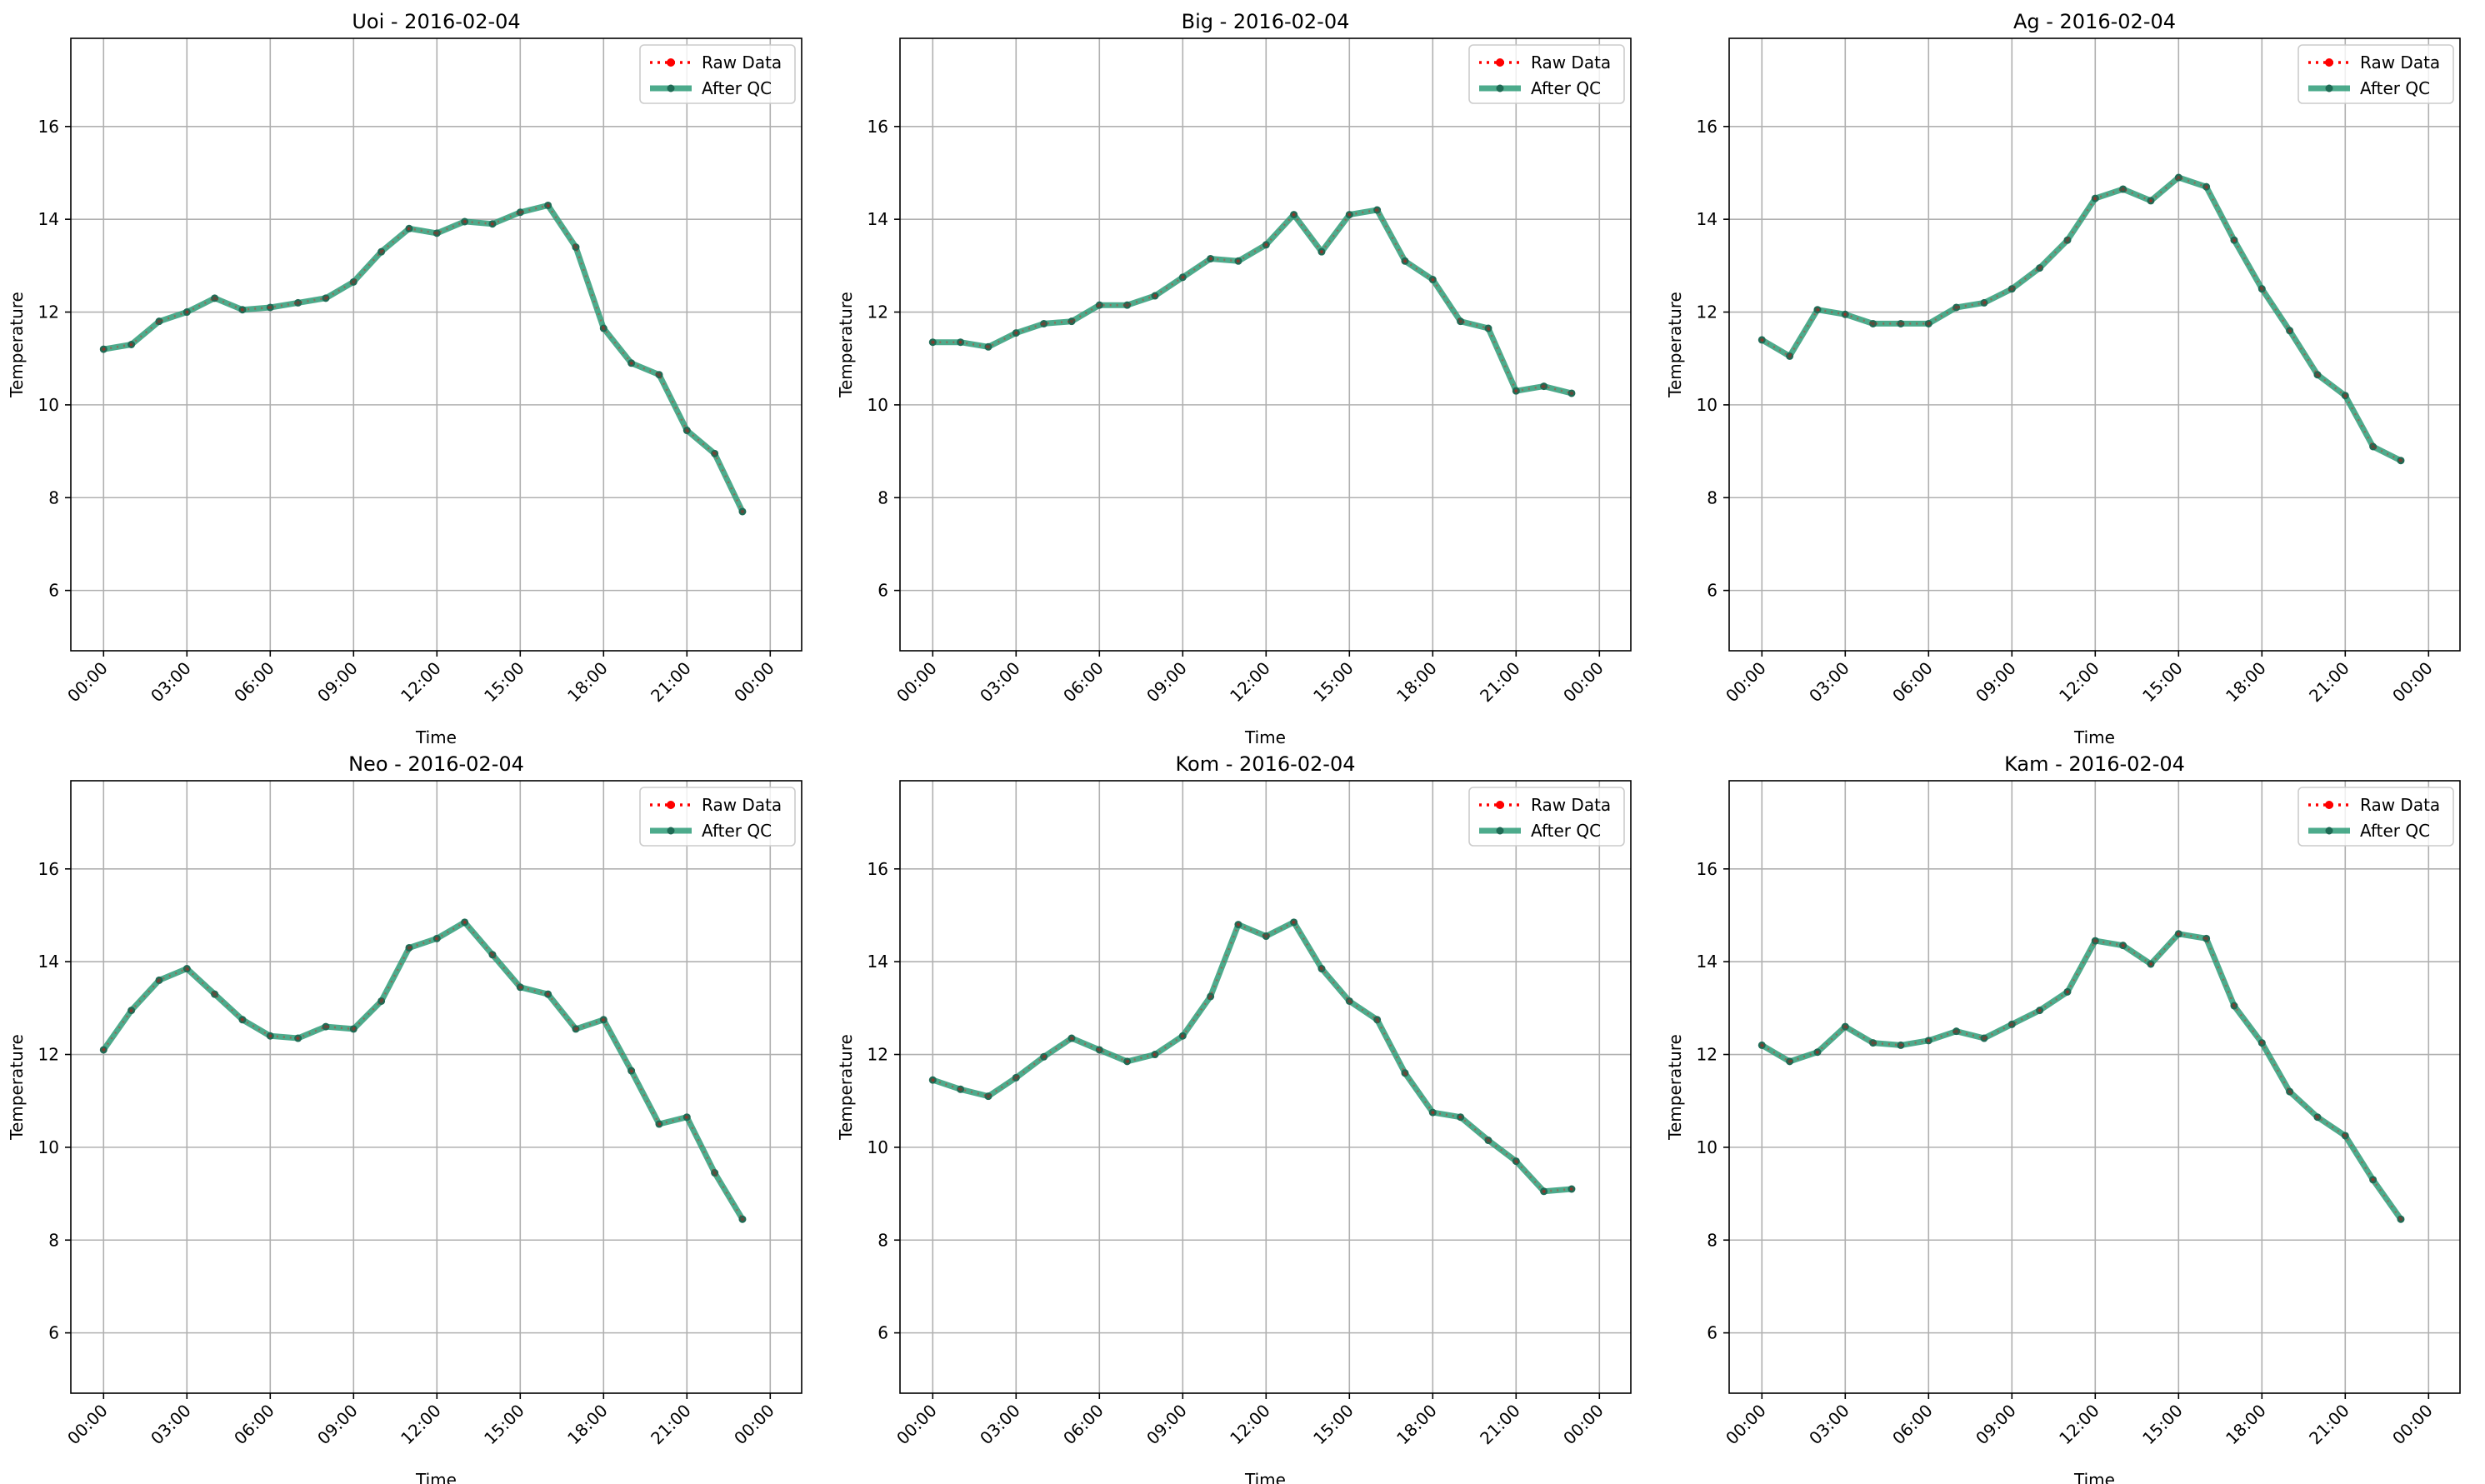 The height and width of the screenshot is (1484, 2485). Describe the element at coordinates (1707, 405) in the screenshot. I see `y-tick-label: 10` at that location.